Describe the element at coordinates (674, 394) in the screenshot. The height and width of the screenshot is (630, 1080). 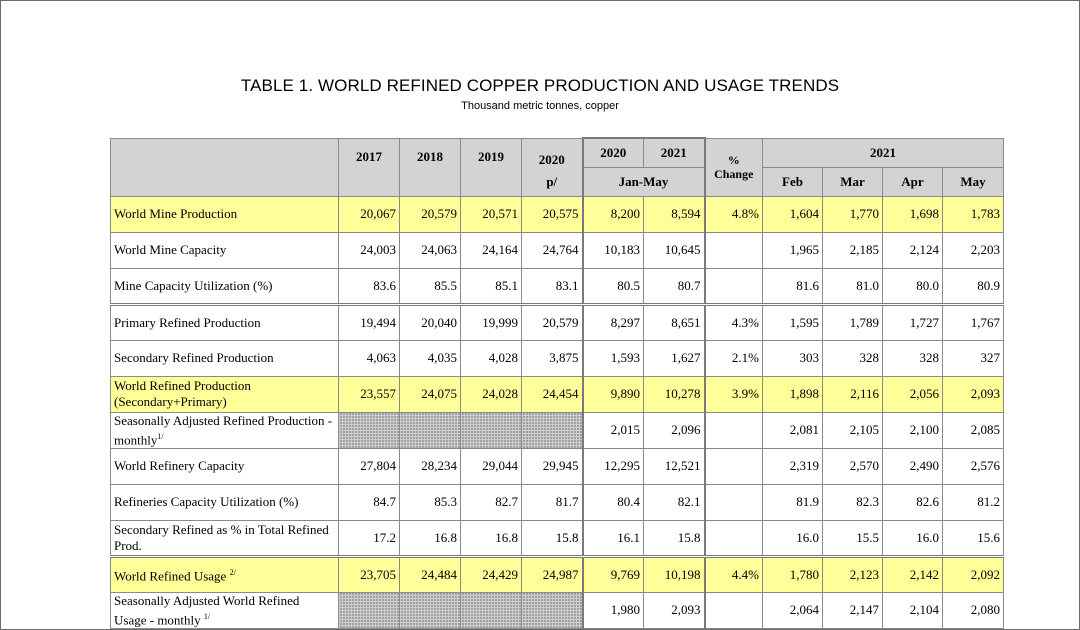
I see `cell-ytd: 10,278` at that location.